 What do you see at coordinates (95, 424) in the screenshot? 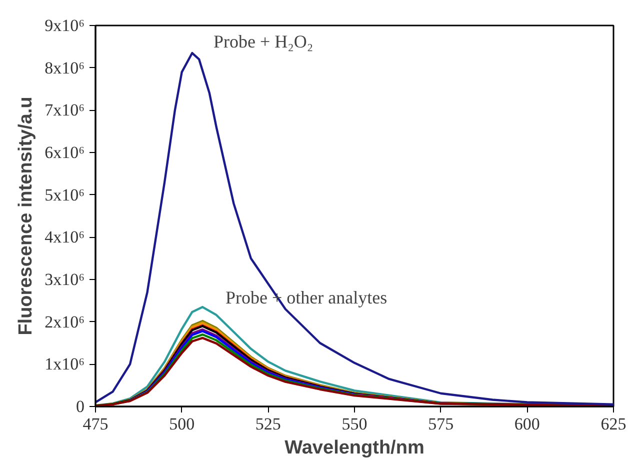
I see `x-tick-label: 475` at bounding box center [95, 424].